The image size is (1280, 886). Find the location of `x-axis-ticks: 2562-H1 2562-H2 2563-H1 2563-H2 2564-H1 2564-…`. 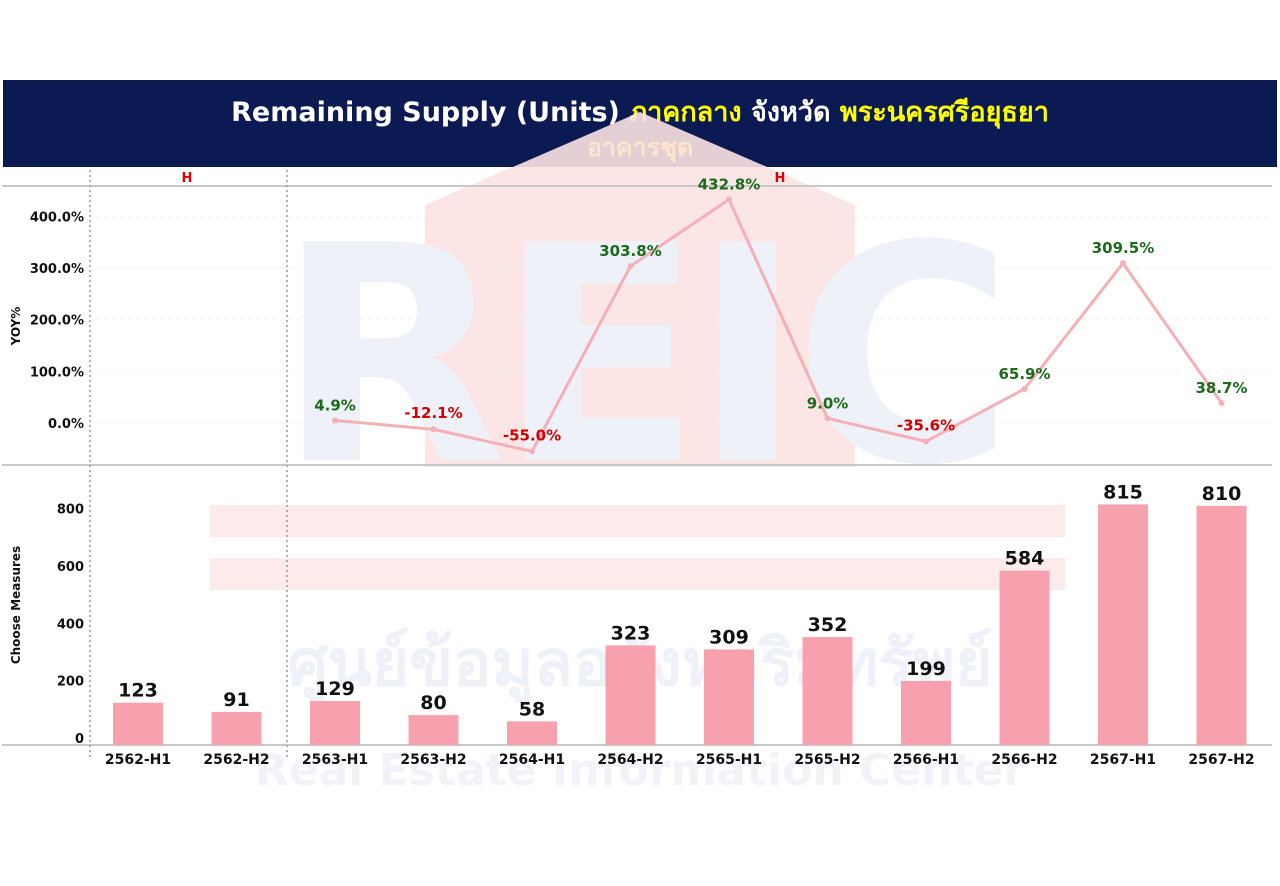

x-axis-ticks: 2562-H1 2562-H2 2563-H1 2563-H2 2564-H1 2564-… is located at coordinates (680, 760).